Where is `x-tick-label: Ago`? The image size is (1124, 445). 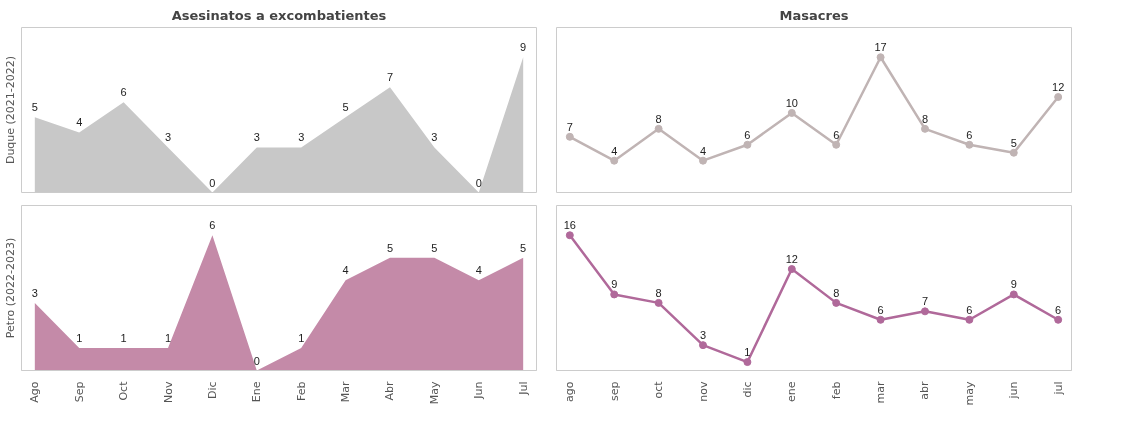 x-tick-label: Ago is located at coordinates (35, 392).